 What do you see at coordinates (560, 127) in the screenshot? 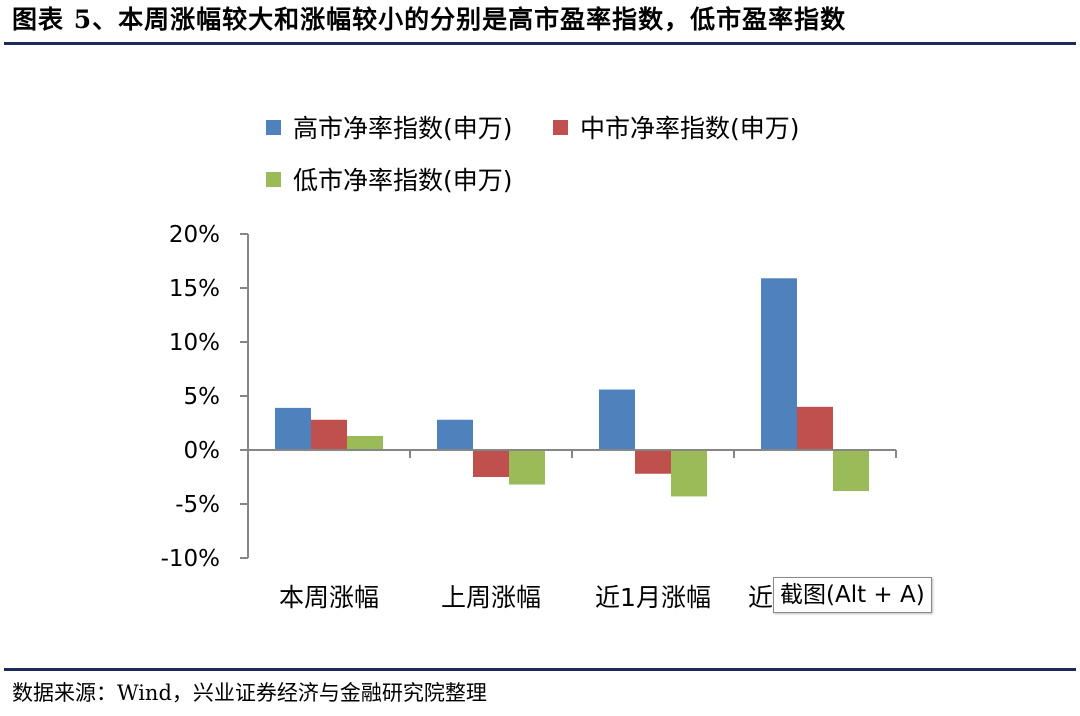
I see `legend-swatch-mid-pb` at bounding box center [560, 127].